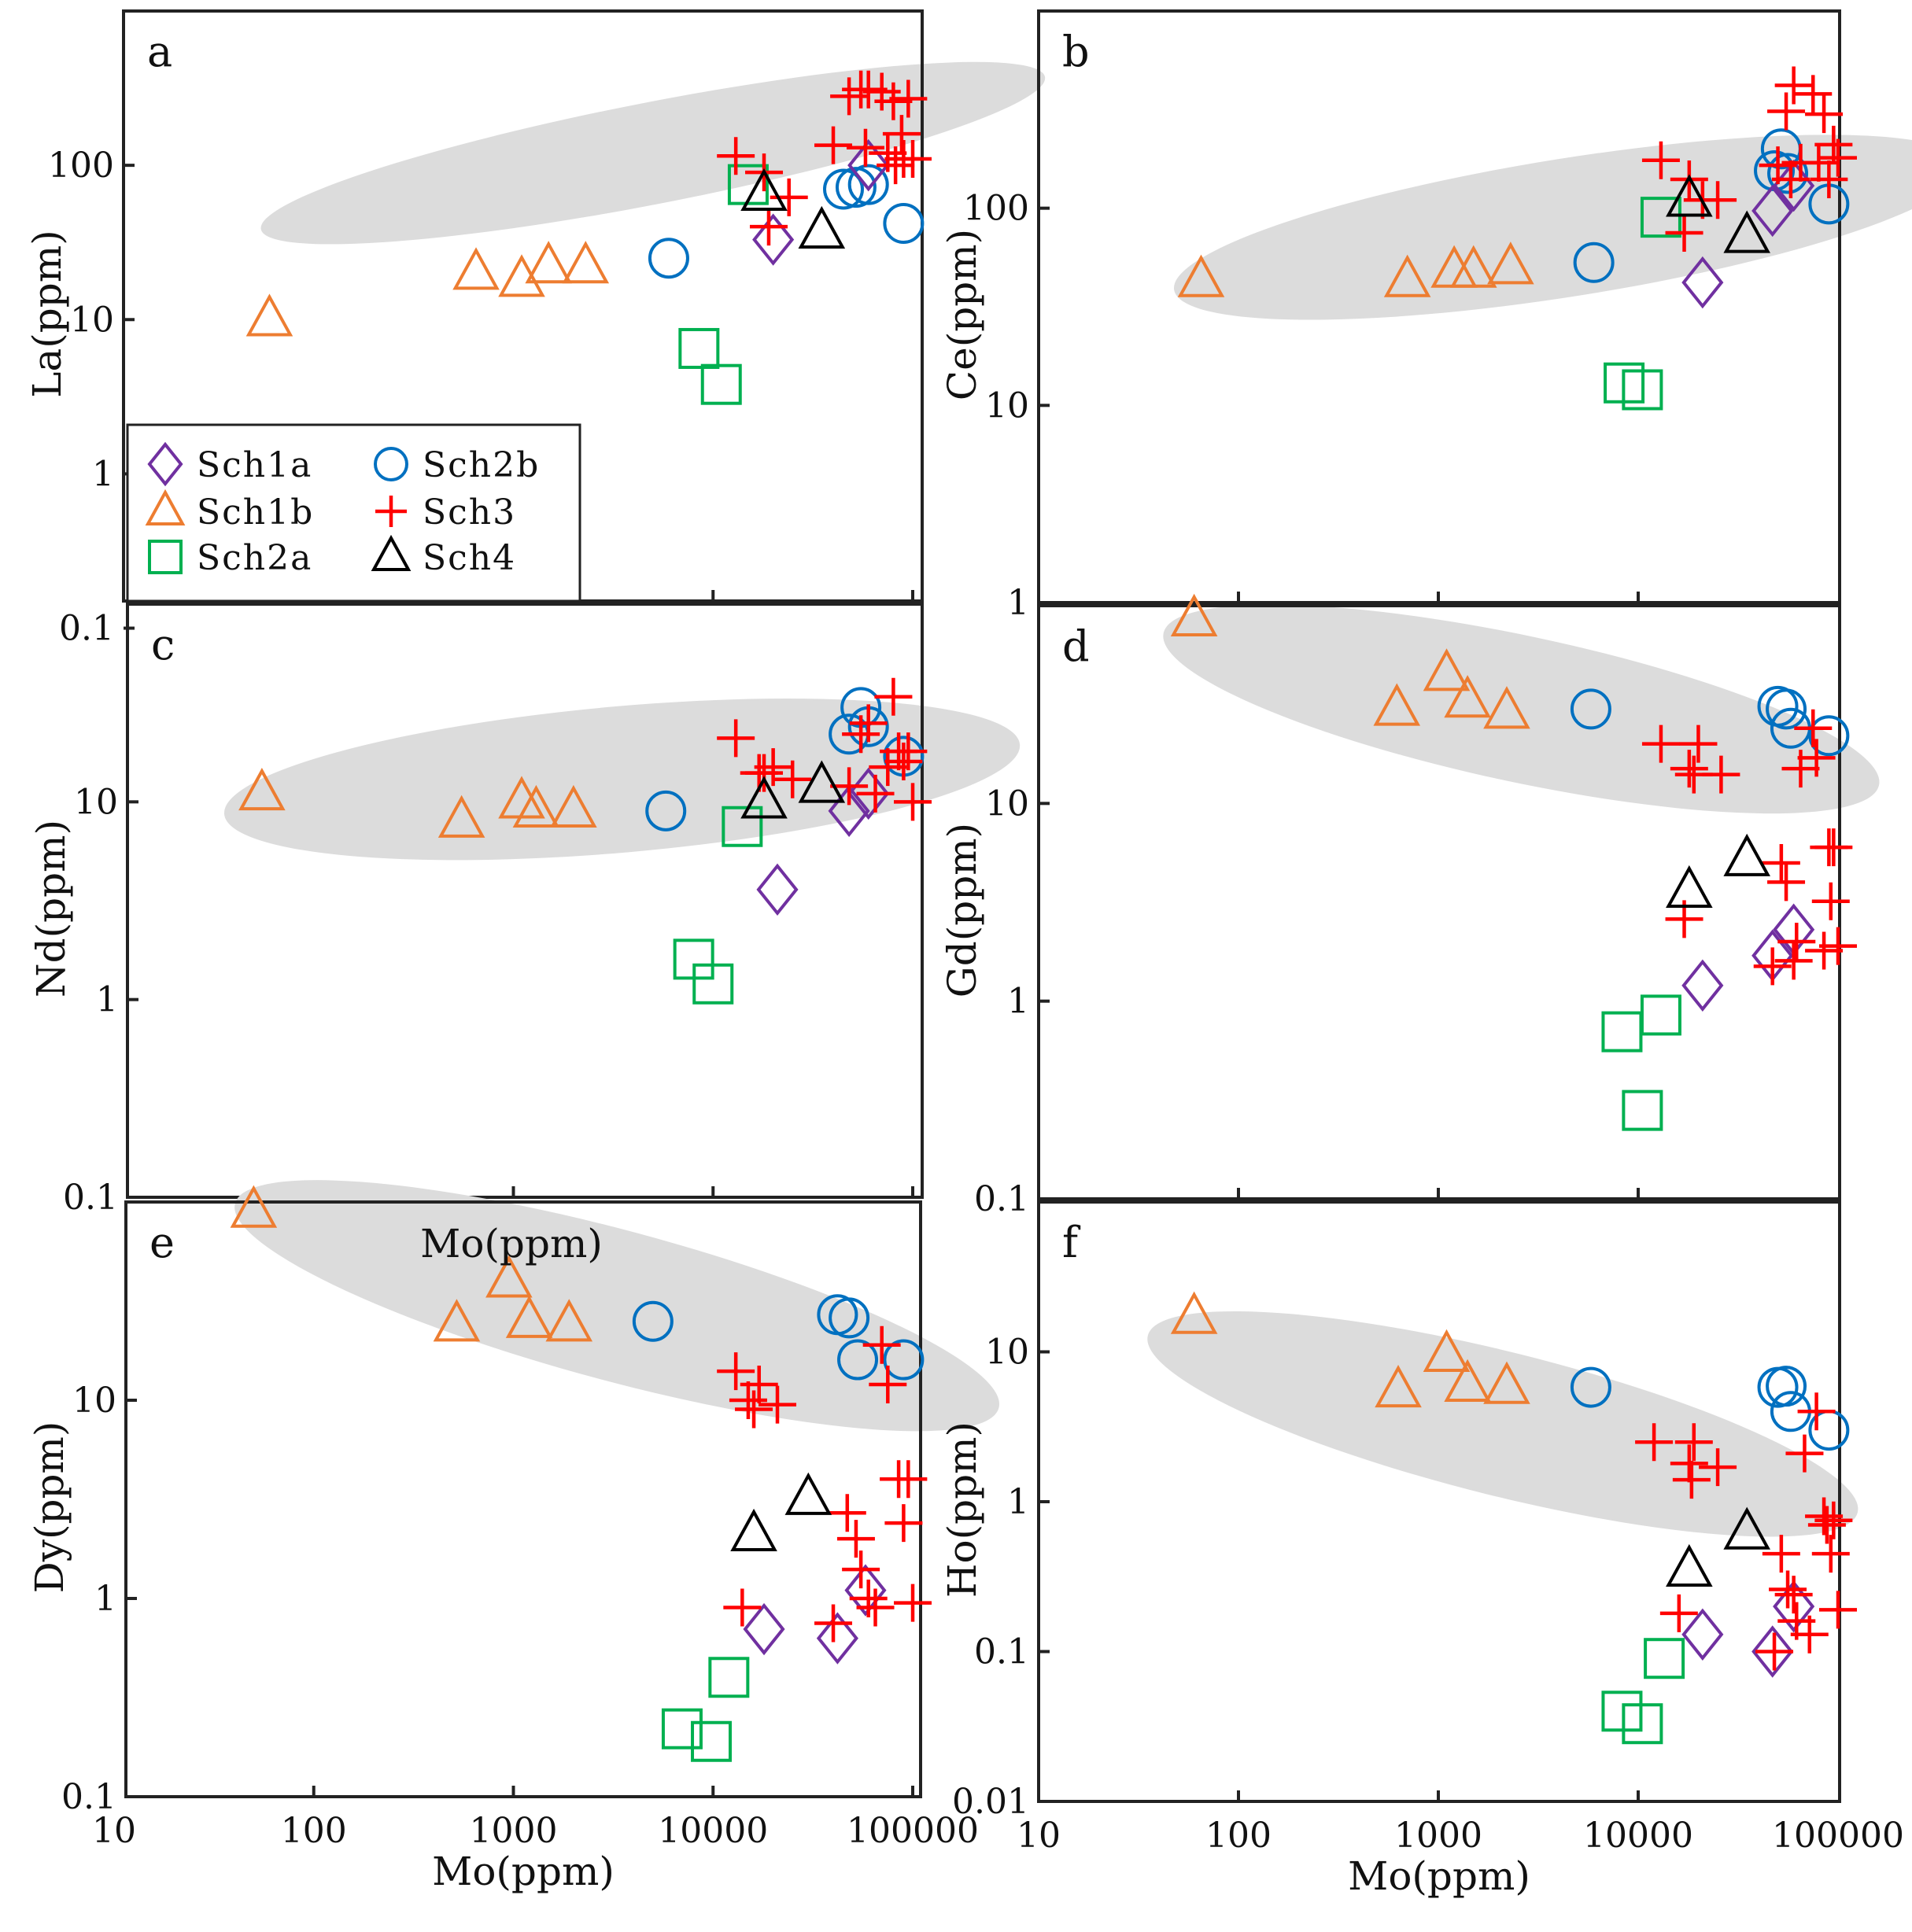  What do you see at coordinates (514, 1831) in the screenshot?
I see `x-tick-label: 1000` at bounding box center [514, 1831].